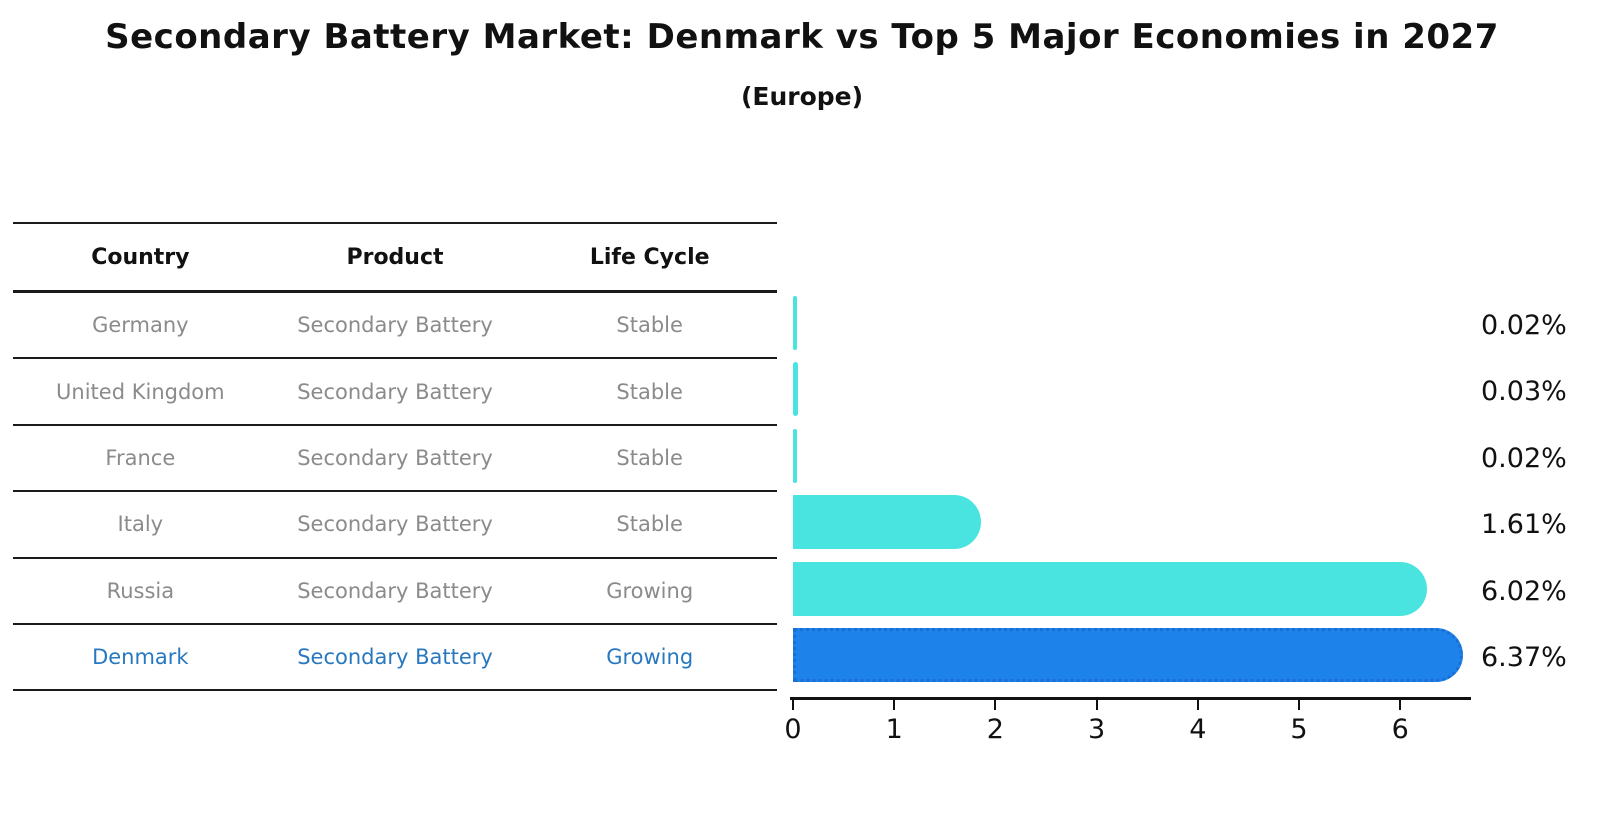 This screenshot has width=1604, height=823. I want to click on chart-subtitle: (Europe), so click(802, 96).